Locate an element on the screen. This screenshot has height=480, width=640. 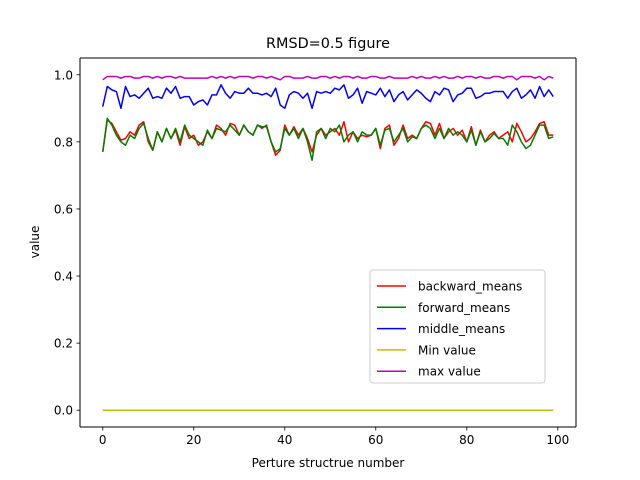
y-tick-label: 0.4 is located at coordinates (63, 277).